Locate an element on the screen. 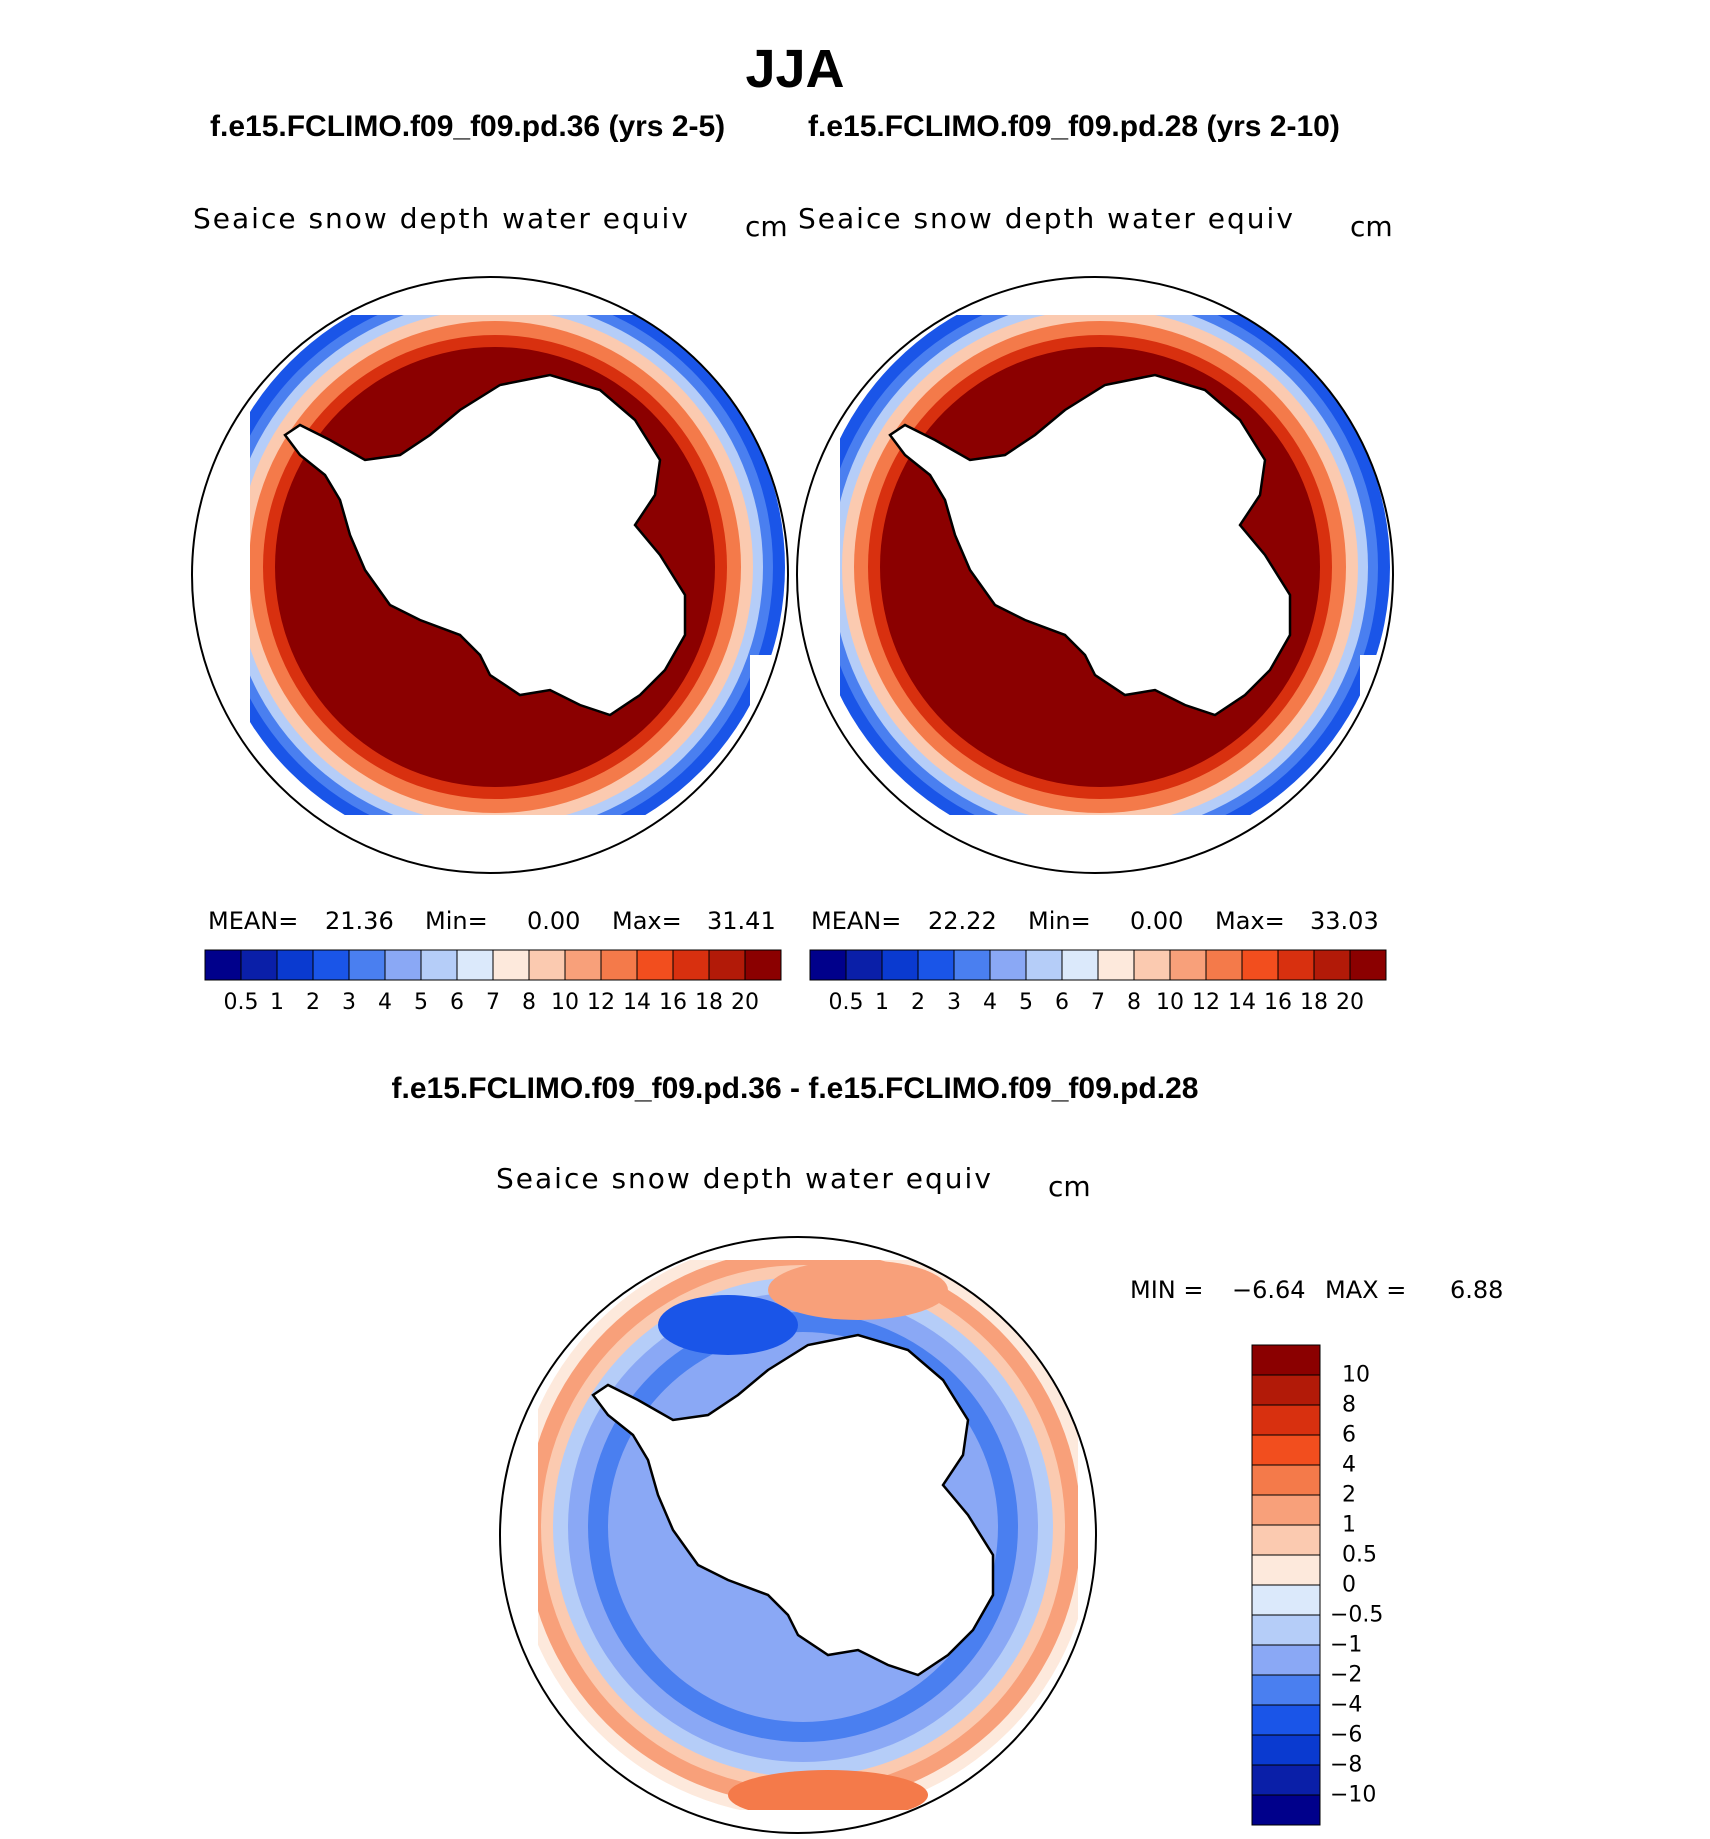 Image resolution: width=1710 pixels, height=1839 pixels. panel-2-min-label: Min= is located at coordinates (1059, 921).